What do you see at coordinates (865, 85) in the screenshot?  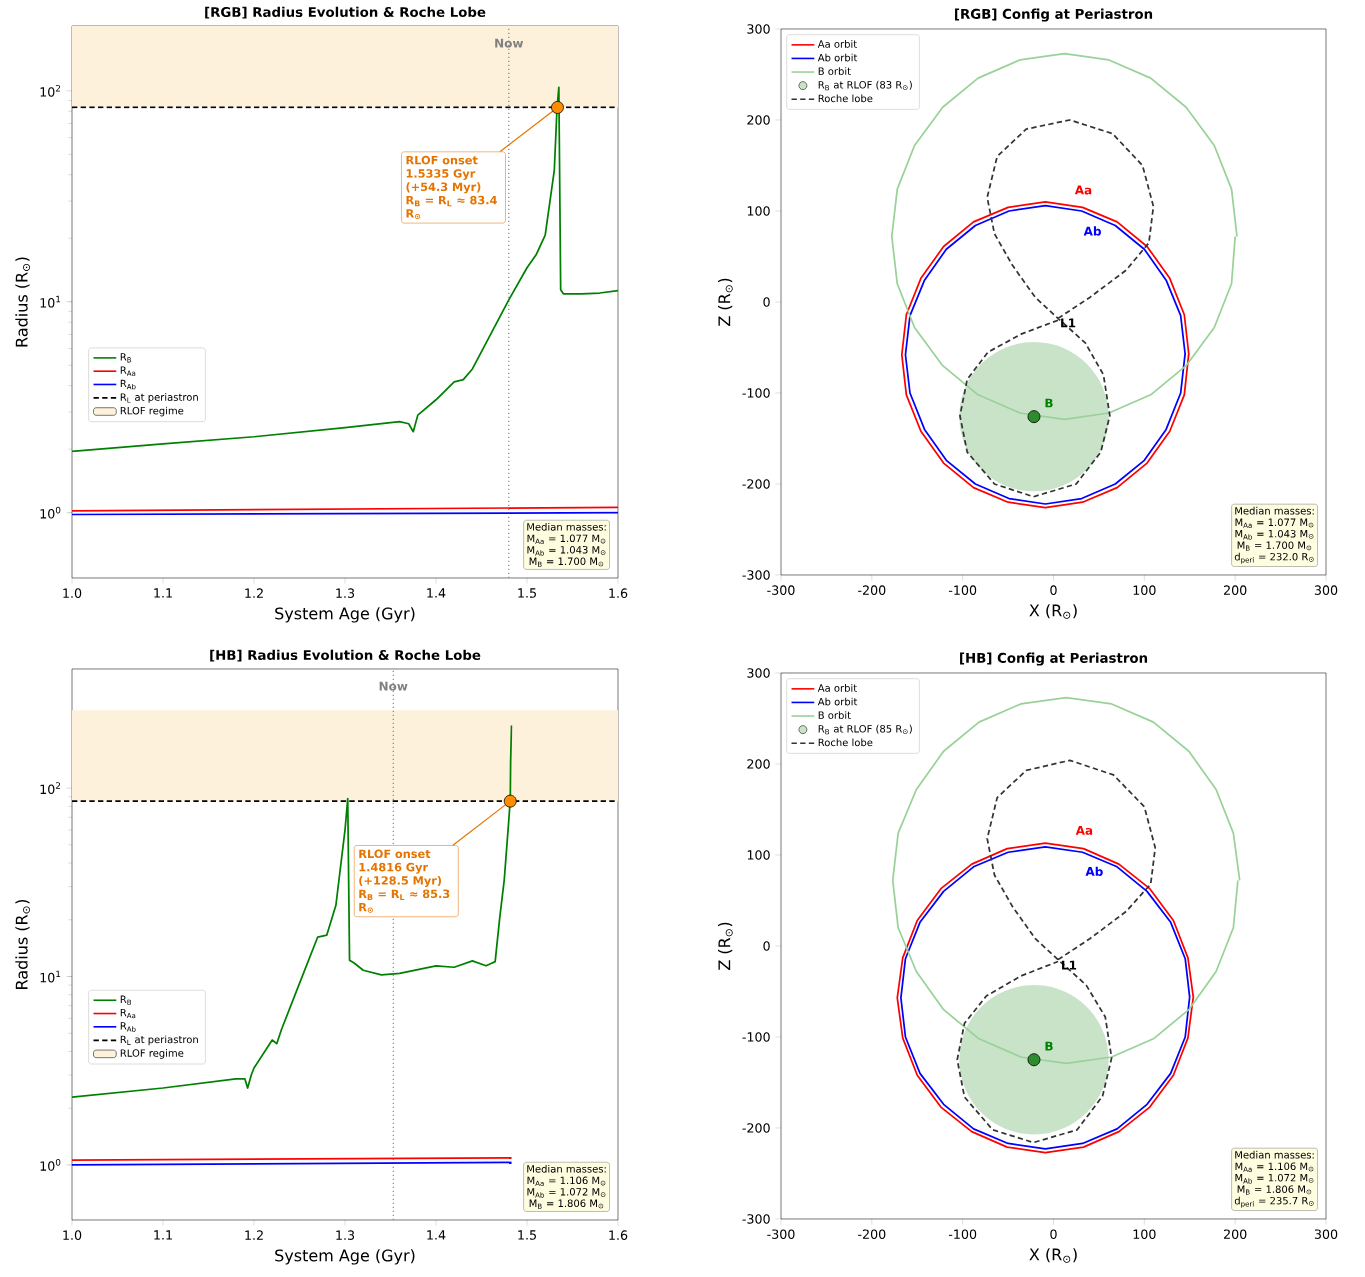 I see `legend-label: R$_{B}$ at RLOF (83 R$_{⊙}$)` at bounding box center [865, 85].